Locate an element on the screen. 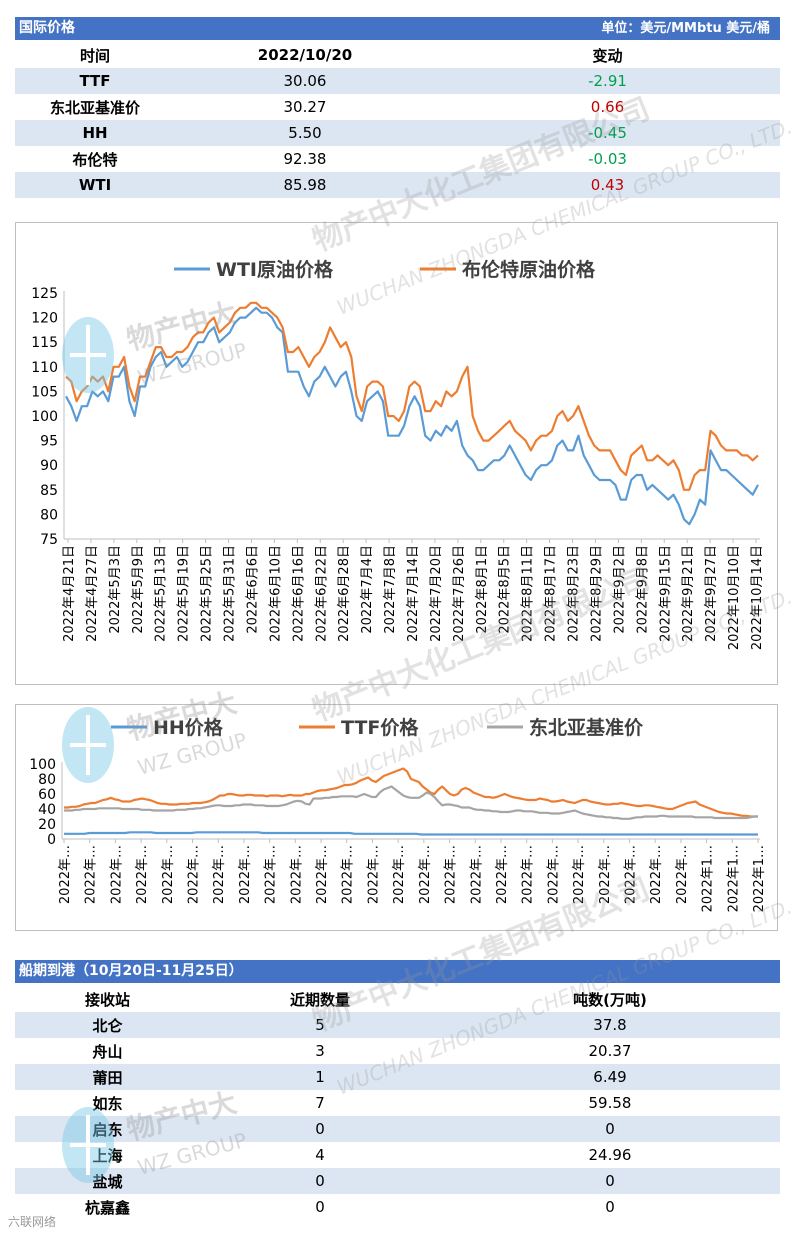  price-section-header: 国际价格 单位：美元/MMbtu 美元/桶 is located at coordinates (397, 28).